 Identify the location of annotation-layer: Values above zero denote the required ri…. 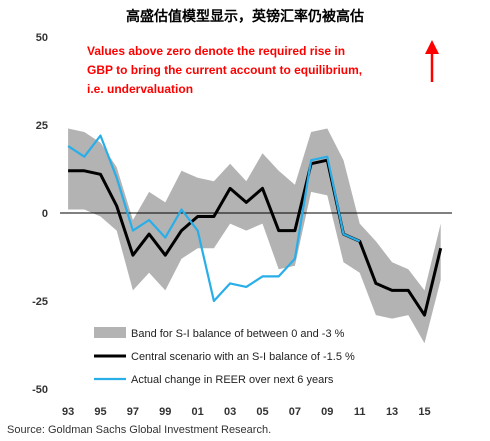
(224, 70).